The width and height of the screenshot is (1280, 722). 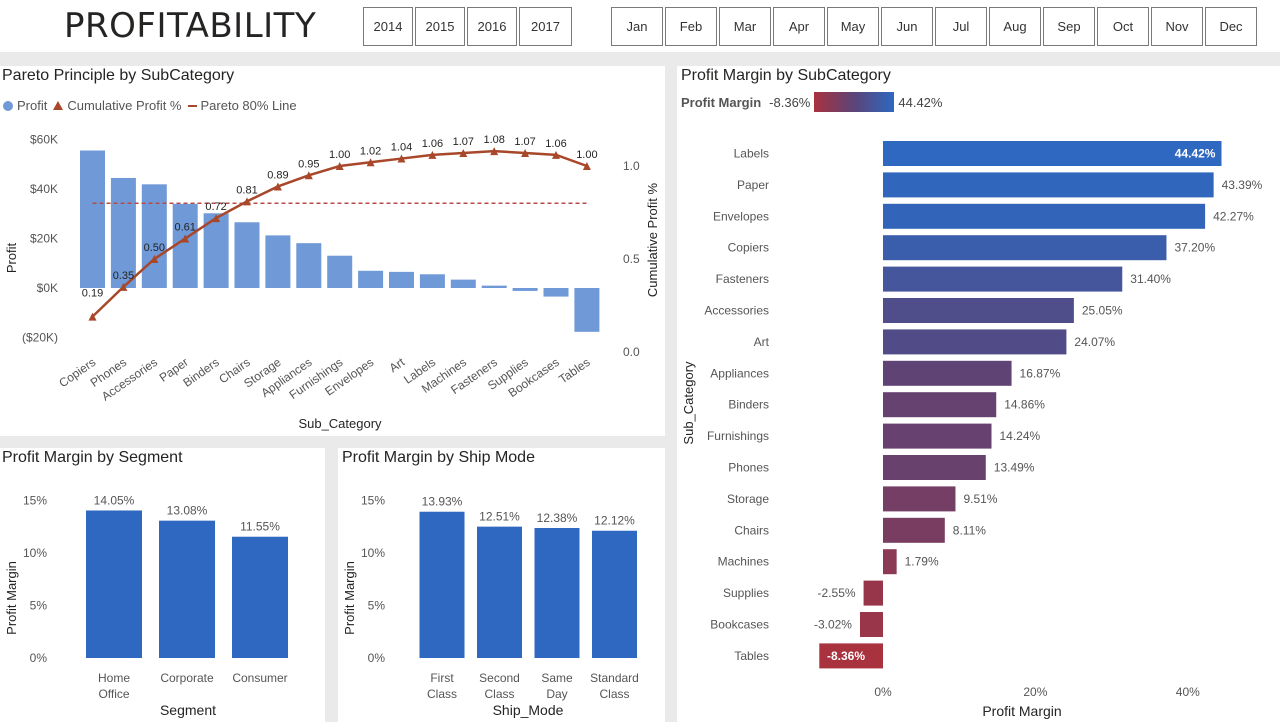 What do you see at coordinates (751, 530) in the screenshot?
I see `y-tick-label: Chairs` at bounding box center [751, 530].